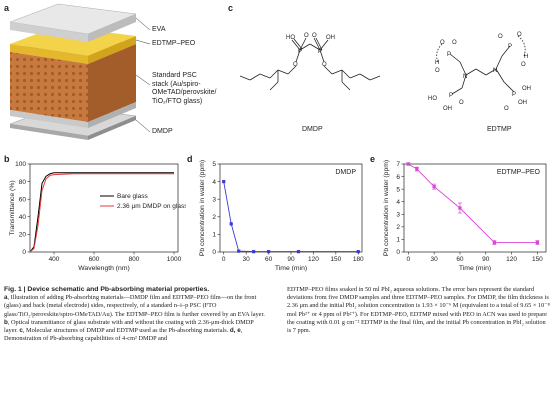  Describe the element at coordinates (231, 8) in the screenshot. I see `panel-label-c: c` at that location.